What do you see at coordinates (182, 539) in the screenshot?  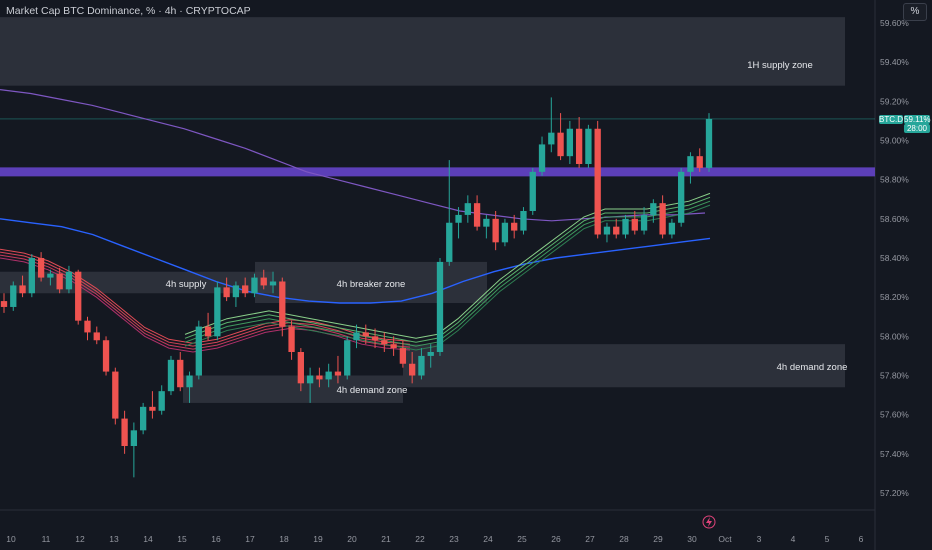 I see `time-tick-label: 15` at bounding box center [182, 539].